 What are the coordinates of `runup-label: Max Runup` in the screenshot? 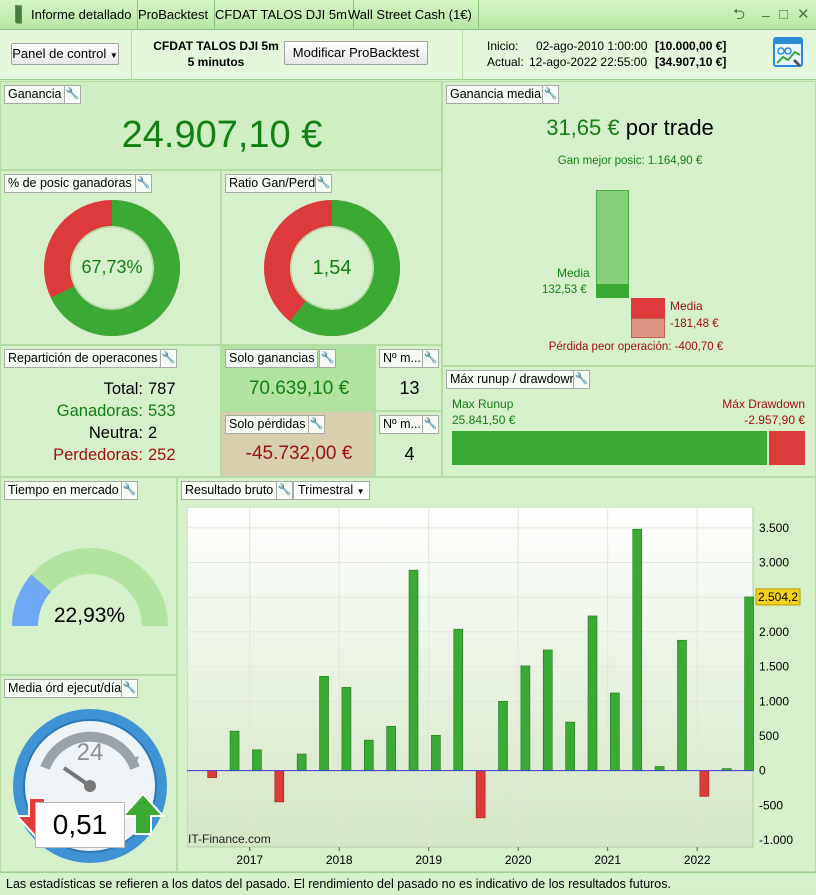 It's located at (483, 404).